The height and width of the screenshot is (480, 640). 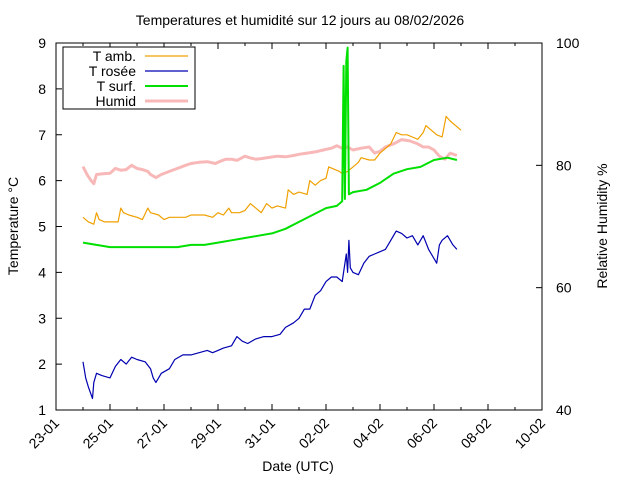 I want to click on y-axis-right: 40 60 80 100, so click(x=558, y=226).